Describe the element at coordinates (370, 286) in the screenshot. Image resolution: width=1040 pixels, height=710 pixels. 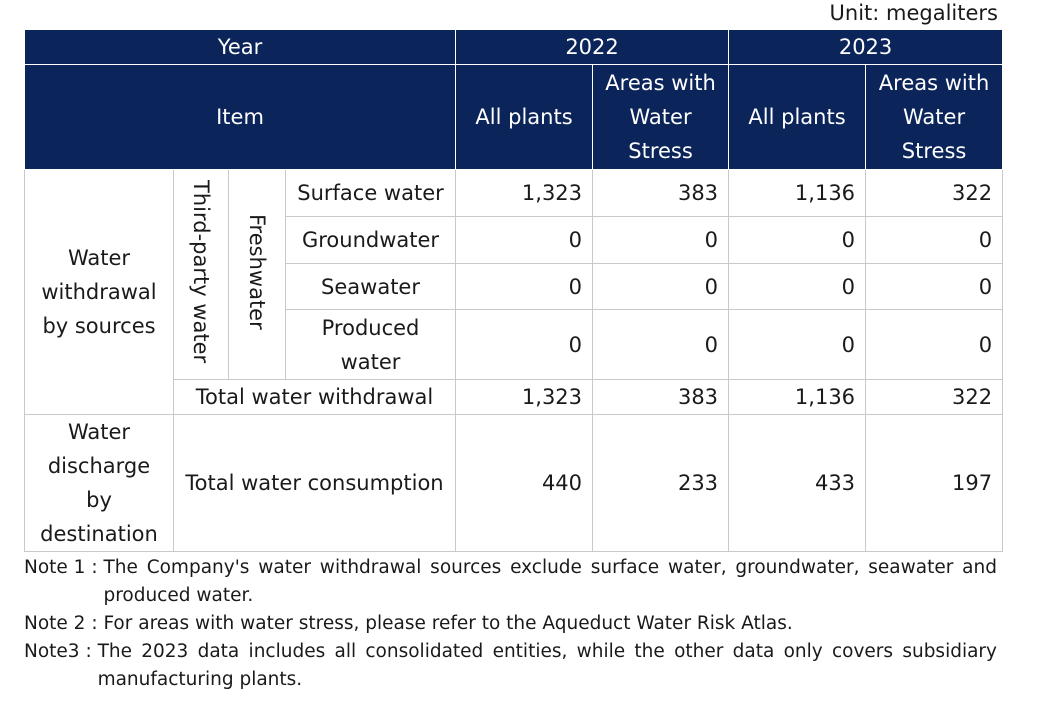
I see `row-label: Seawater` at that location.